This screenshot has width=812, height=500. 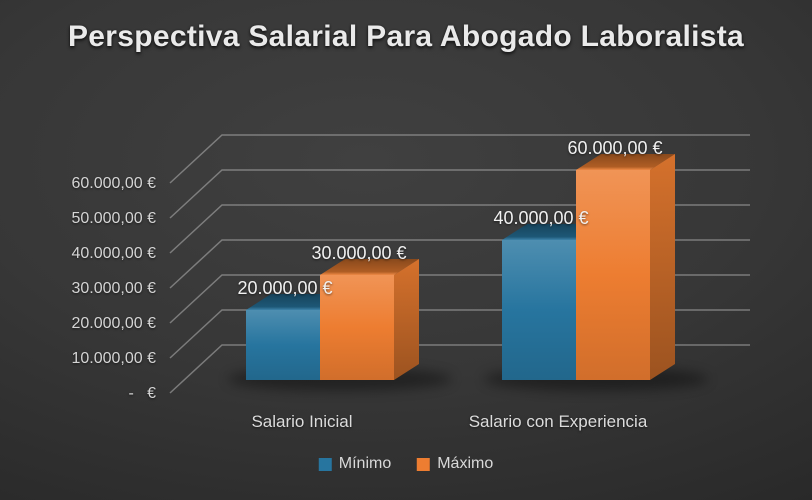 What do you see at coordinates (113, 358) in the screenshot?
I see `y-tick-label-10000: 10.000,00 €` at bounding box center [113, 358].